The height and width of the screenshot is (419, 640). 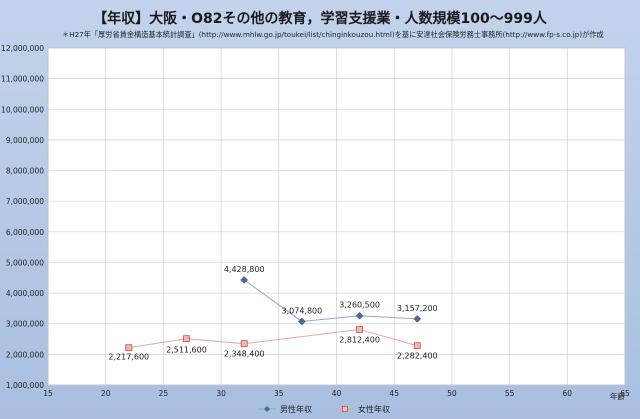 What do you see at coordinates (186, 350) in the screenshot?
I see `data-label: 2,511,600` at bounding box center [186, 350].